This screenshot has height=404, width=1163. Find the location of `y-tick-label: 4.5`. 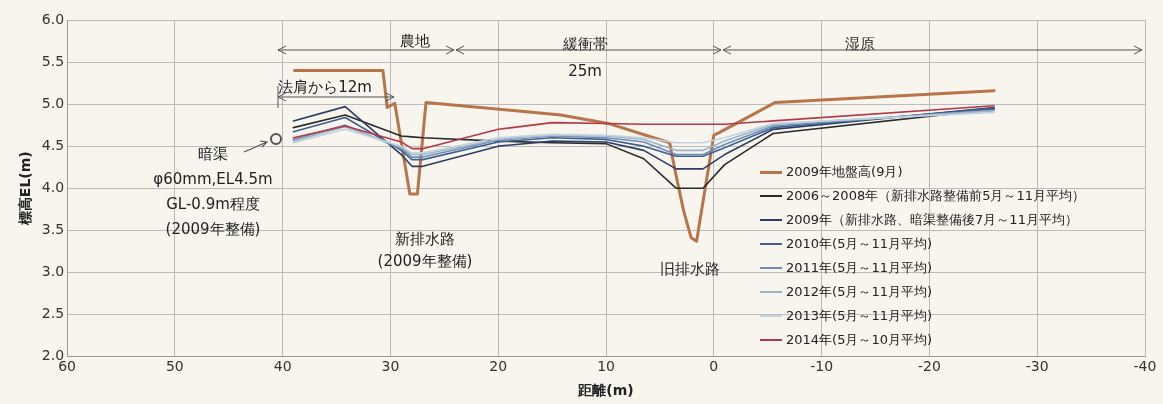

y-tick-label: 4.5 is located at coordinates (53, 144).